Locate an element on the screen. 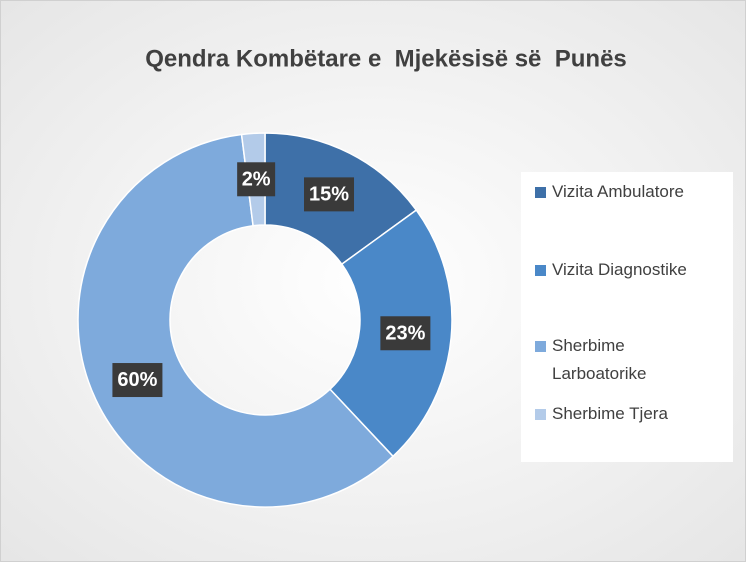  legend-item: Sherbime Larboatorike is located at coordinates (632, 360).